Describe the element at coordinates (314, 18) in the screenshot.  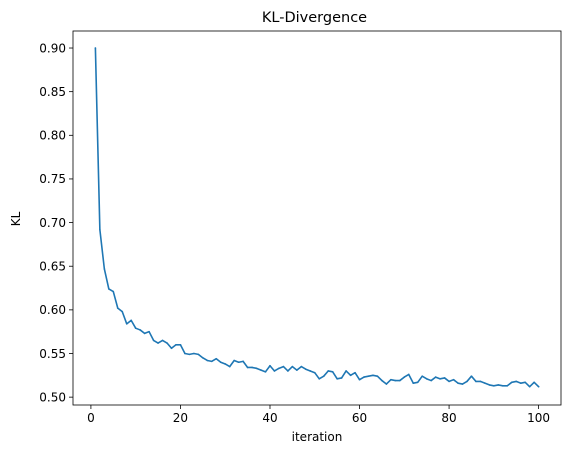
I see `chart-title: KL-Divergence` at that location.